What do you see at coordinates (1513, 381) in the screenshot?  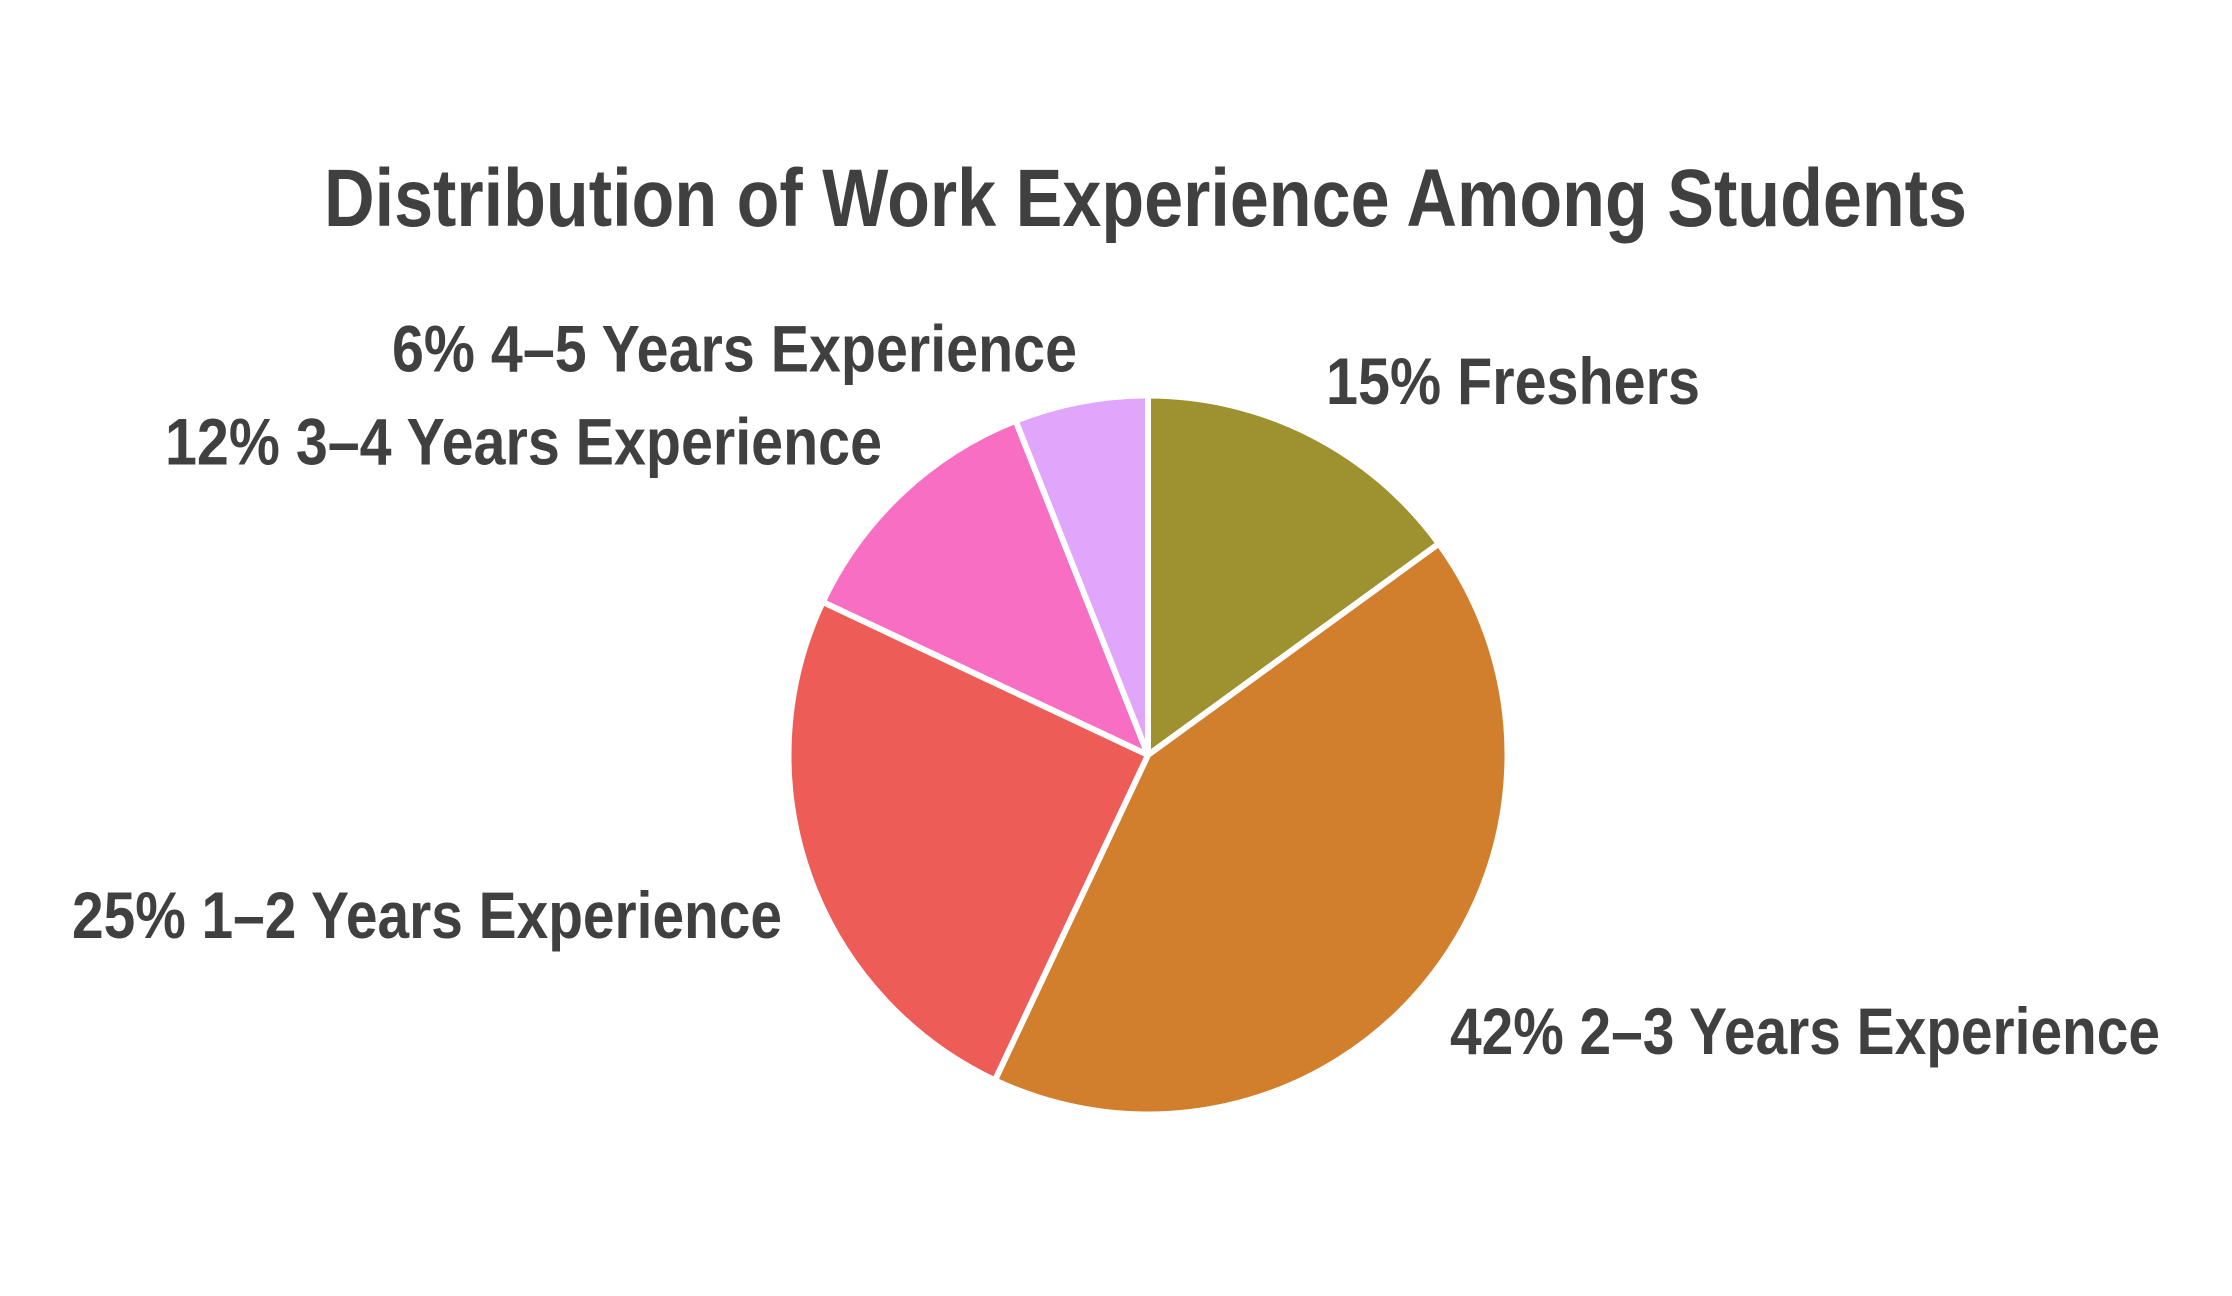 I see `svg-text: 15% Freshers` at bounding box center [1513, 381].